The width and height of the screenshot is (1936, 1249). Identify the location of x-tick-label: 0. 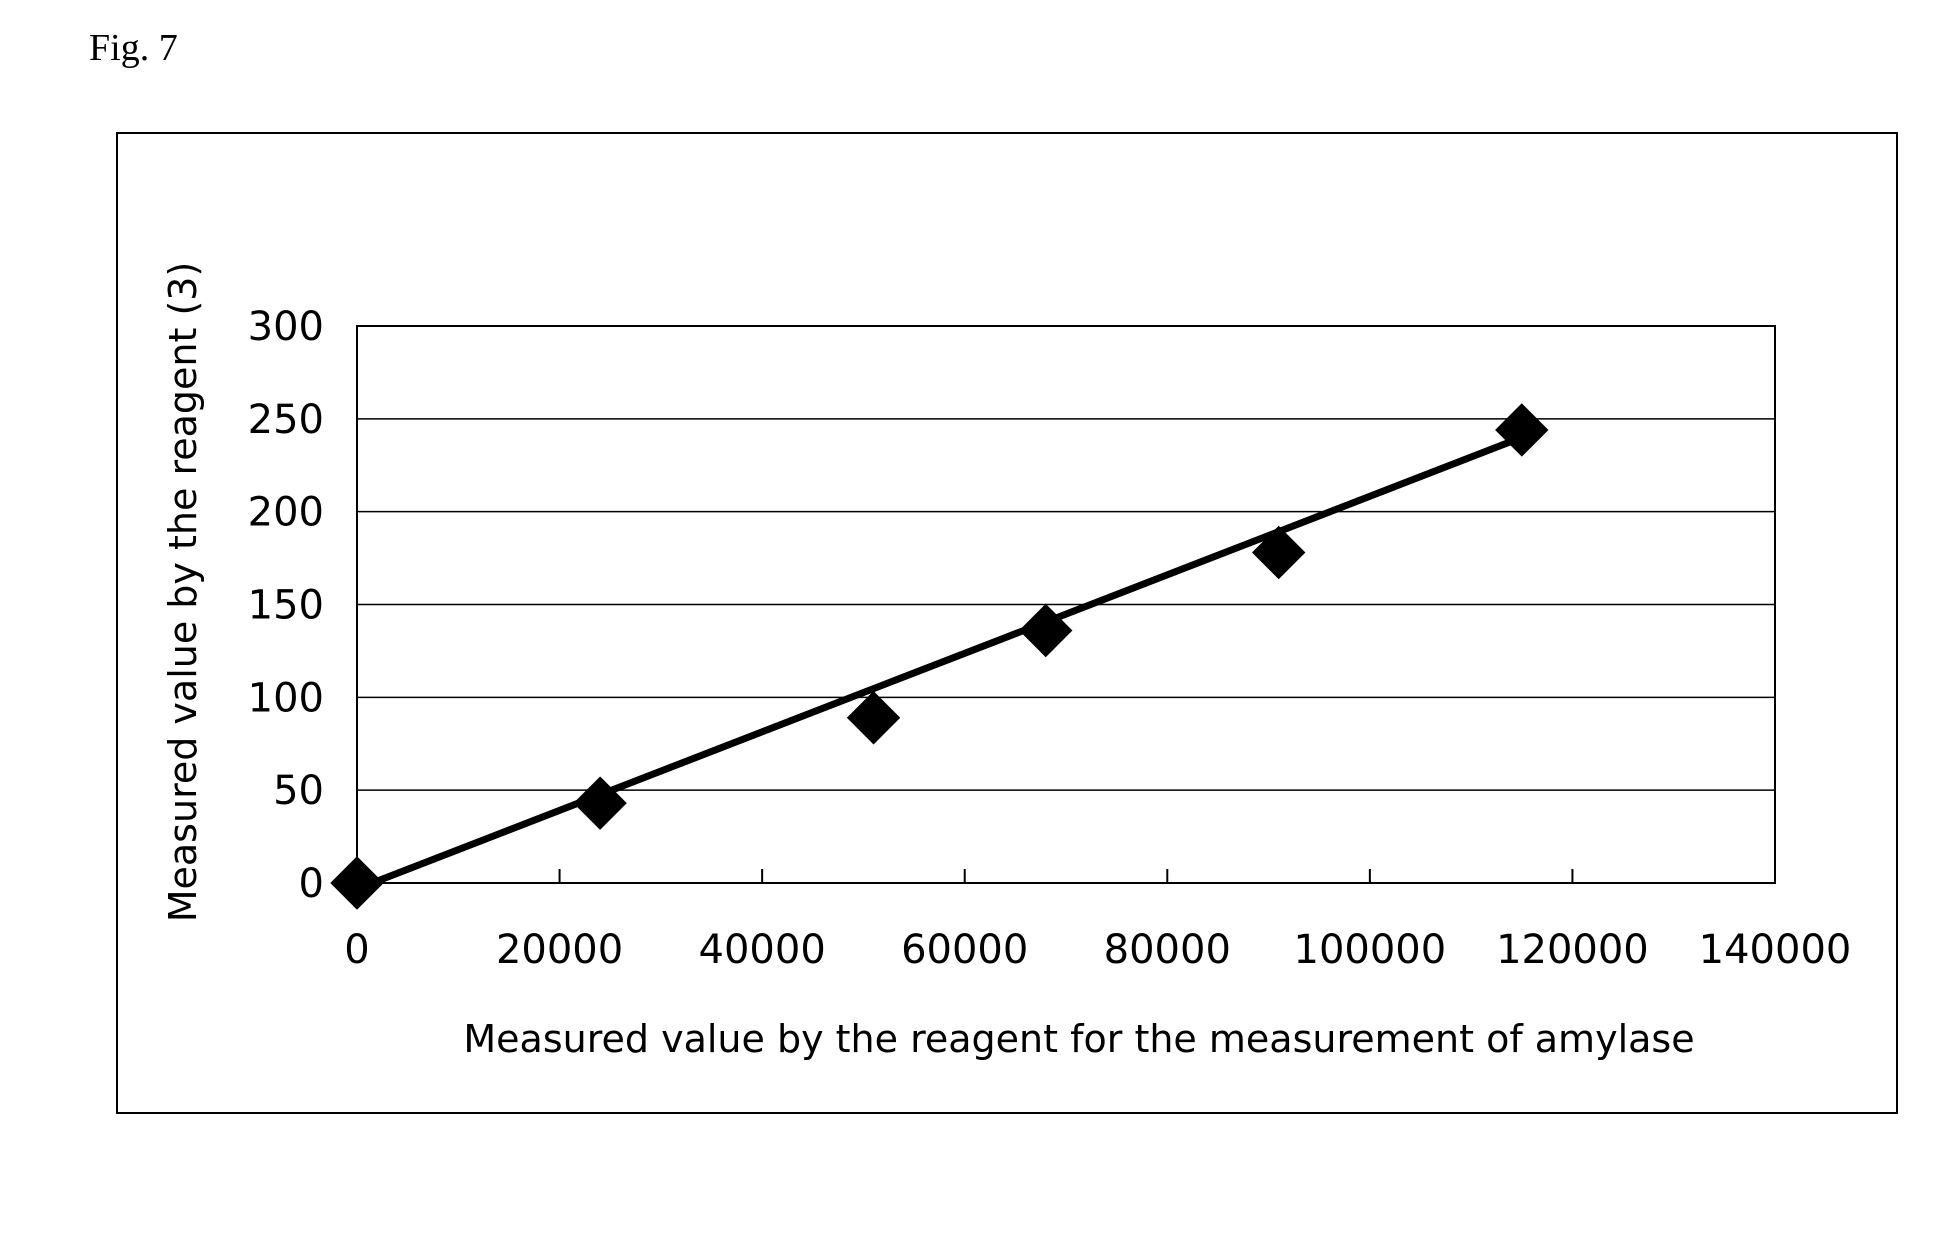
(356, 950).